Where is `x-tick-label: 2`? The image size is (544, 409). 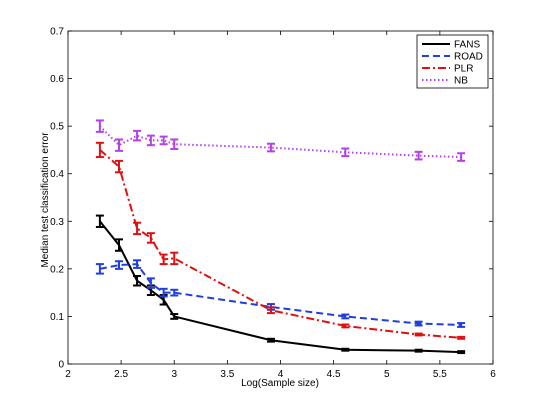
x-tick-label: 2 is located at coordinates (68, 374).